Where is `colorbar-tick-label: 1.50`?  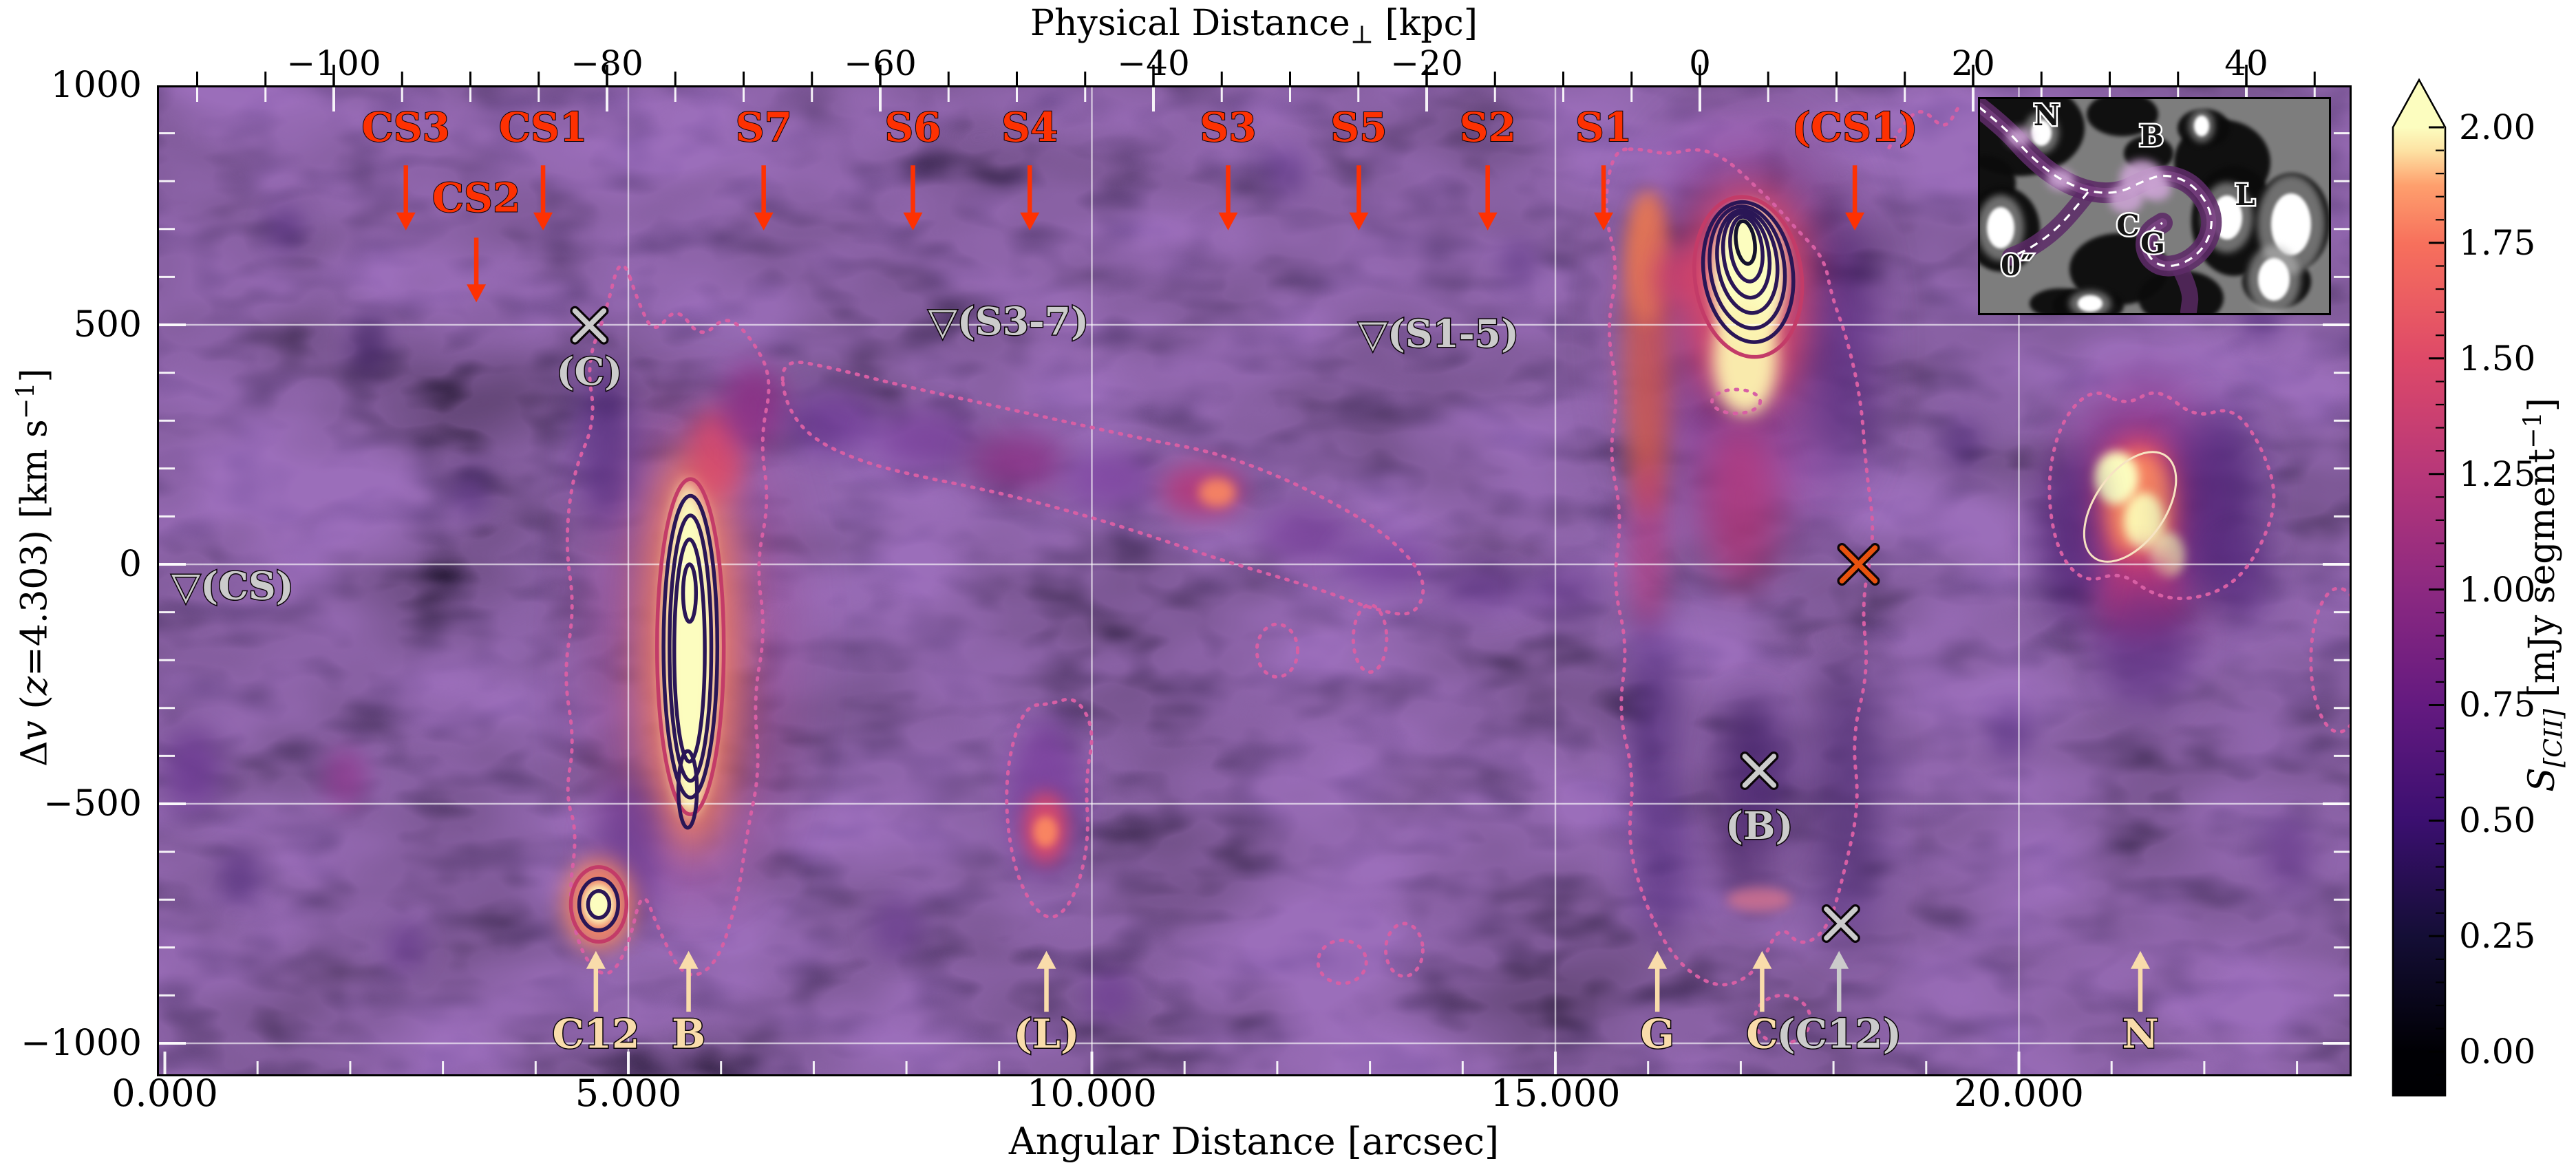
colorbar-tick-label: 1.50 is located at coordinates (2497, 359).